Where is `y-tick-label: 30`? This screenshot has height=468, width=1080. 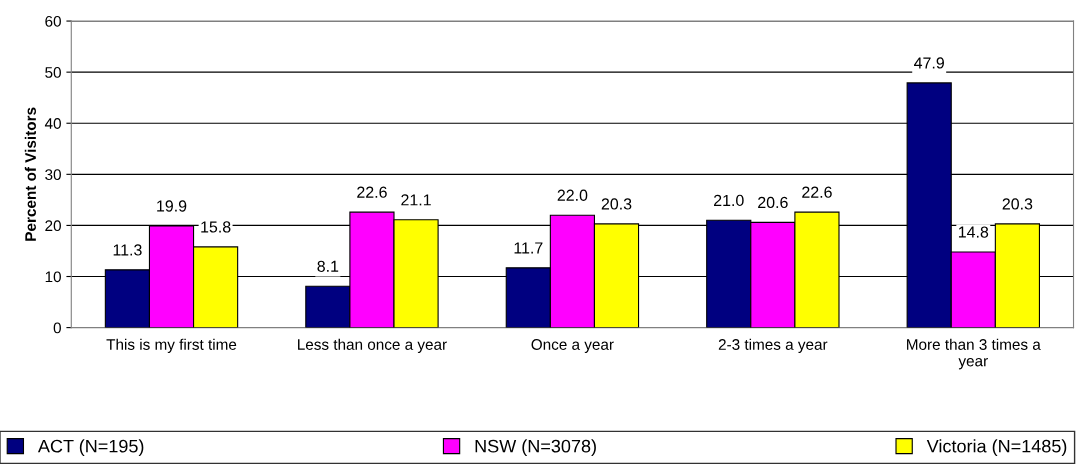
y-tick-label: 30 is located at coordinates (53, 175).